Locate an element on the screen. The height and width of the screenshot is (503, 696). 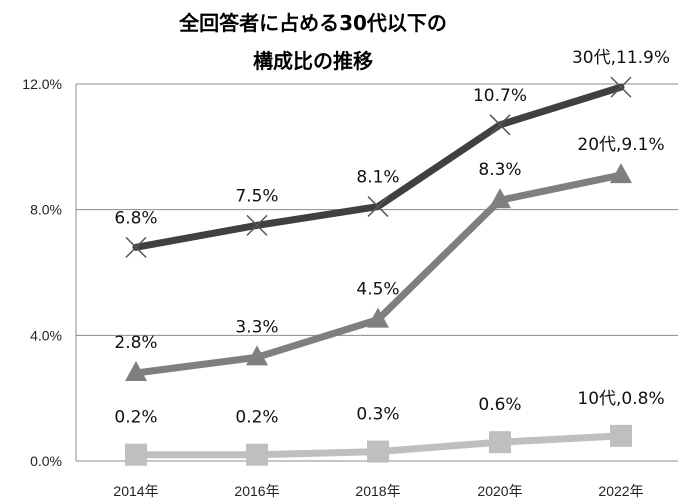
chart-title-line2: 構成比の推移 is located at coordinates (313, 61).